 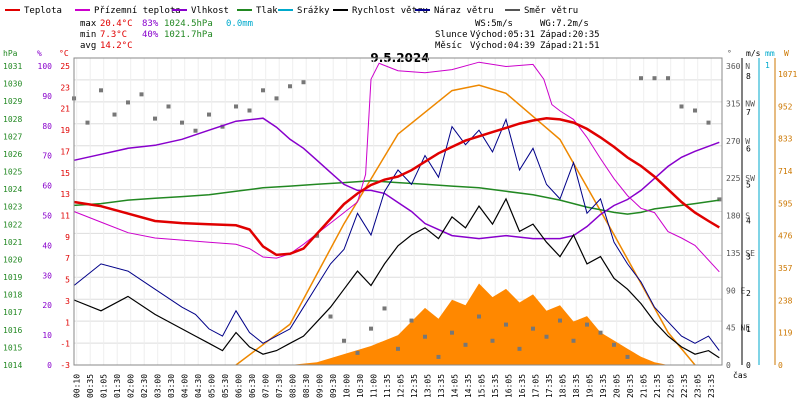 What do you see at coordinates (47, 156) in the screenshot?
I see `pct-tick-label: 70` at bounding box center [47, 156].